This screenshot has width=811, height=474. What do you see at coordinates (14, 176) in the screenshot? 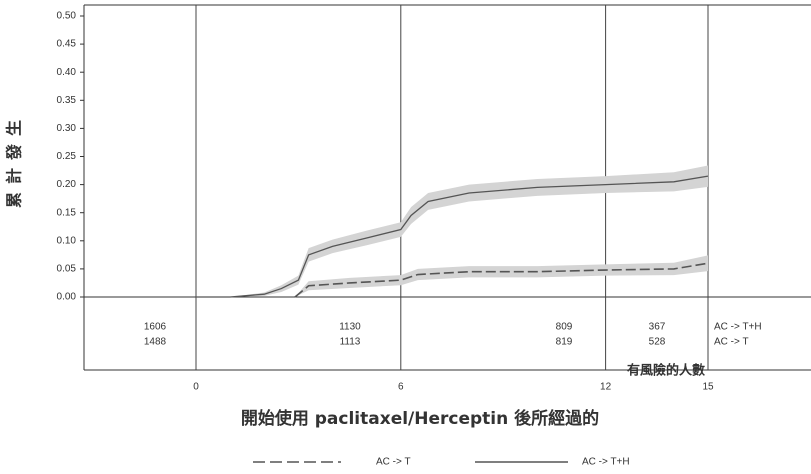
I see `y-axis-title-char: 計` at bounding box center [14, 176].